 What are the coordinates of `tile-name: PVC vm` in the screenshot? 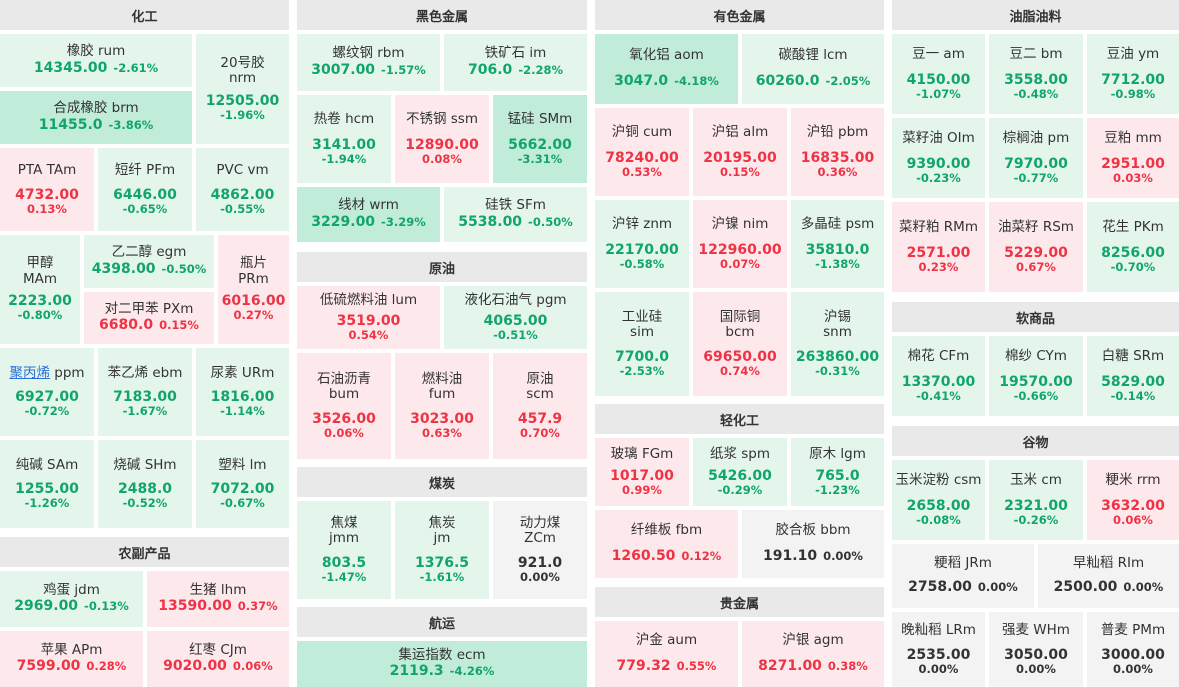 It's located at (242, 170).